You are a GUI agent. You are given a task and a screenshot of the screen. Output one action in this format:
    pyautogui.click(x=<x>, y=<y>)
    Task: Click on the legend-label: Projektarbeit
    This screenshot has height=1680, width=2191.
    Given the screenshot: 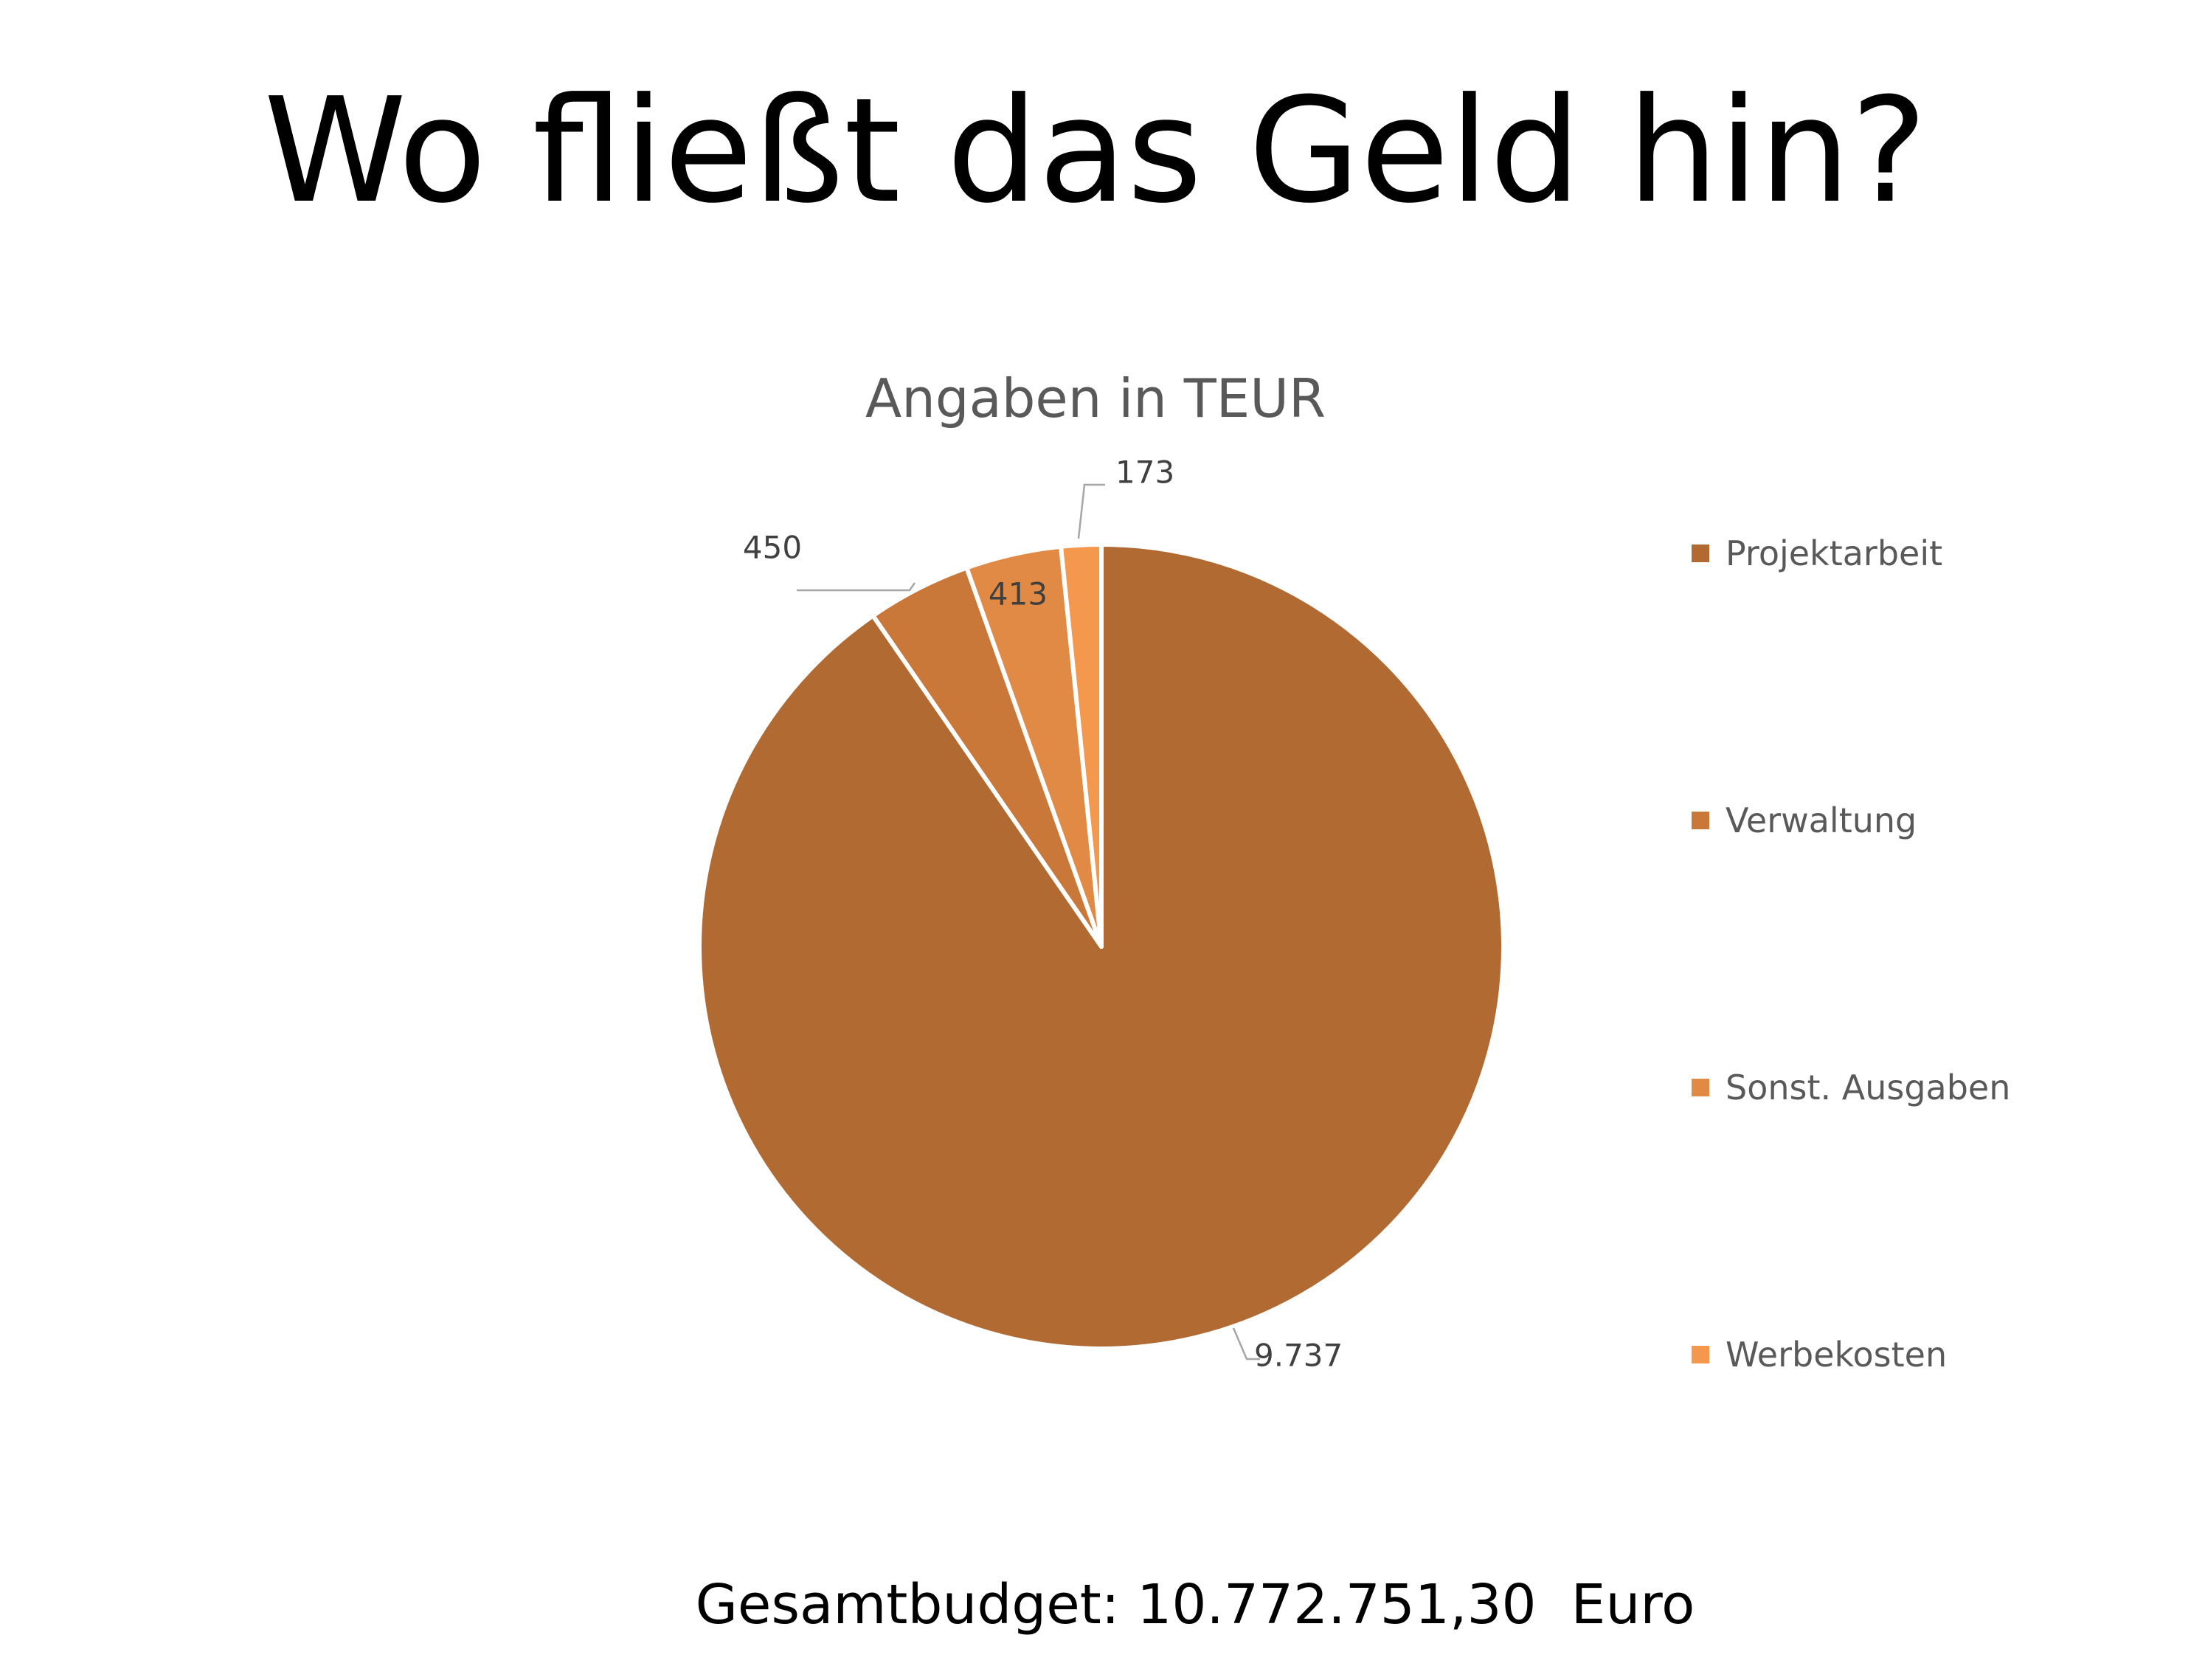 What is the action you would take?
    pyautogui.click(x=1835, y=553)
    